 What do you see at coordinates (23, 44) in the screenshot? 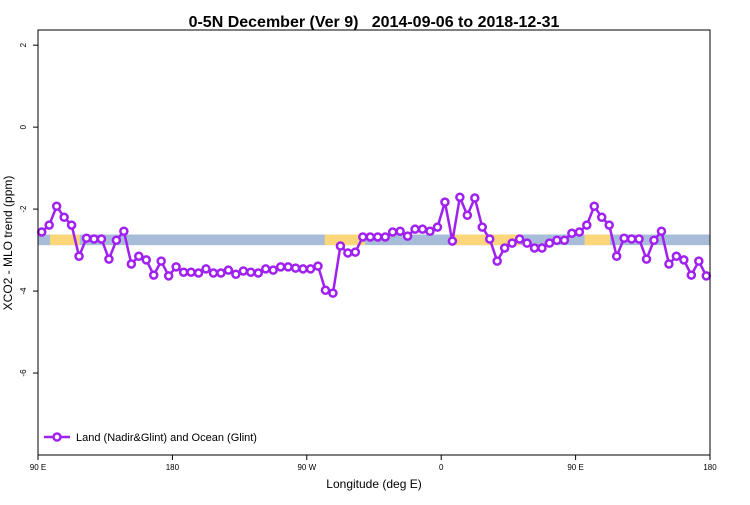
I see `y-tick-label: 2` at bounding box center [23, 44].